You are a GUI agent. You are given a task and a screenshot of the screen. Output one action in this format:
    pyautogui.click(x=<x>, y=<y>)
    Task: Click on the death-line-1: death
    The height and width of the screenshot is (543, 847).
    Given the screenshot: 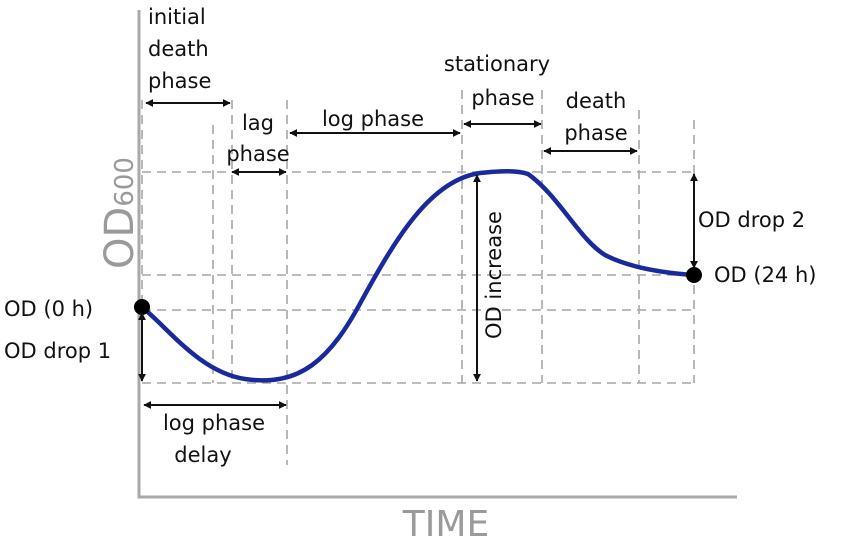 What is the action you would take?
    pyautogui.click(x=596, y=101)
    